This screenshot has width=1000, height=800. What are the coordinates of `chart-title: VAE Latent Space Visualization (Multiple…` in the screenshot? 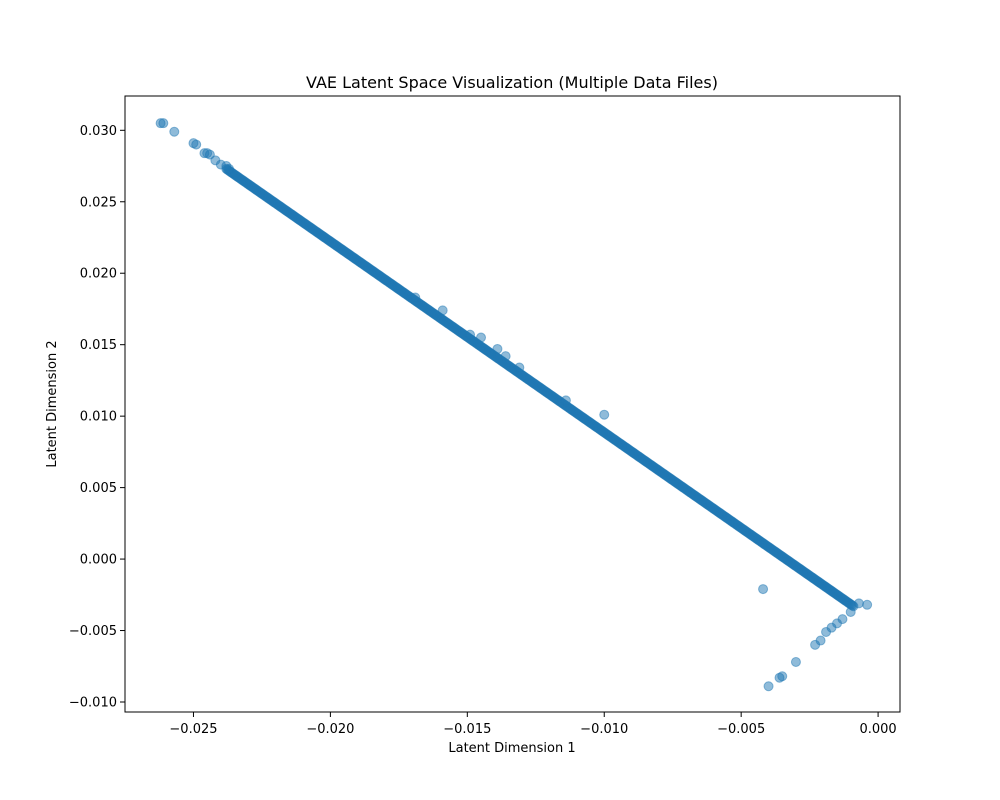 It's located at (512, 82).